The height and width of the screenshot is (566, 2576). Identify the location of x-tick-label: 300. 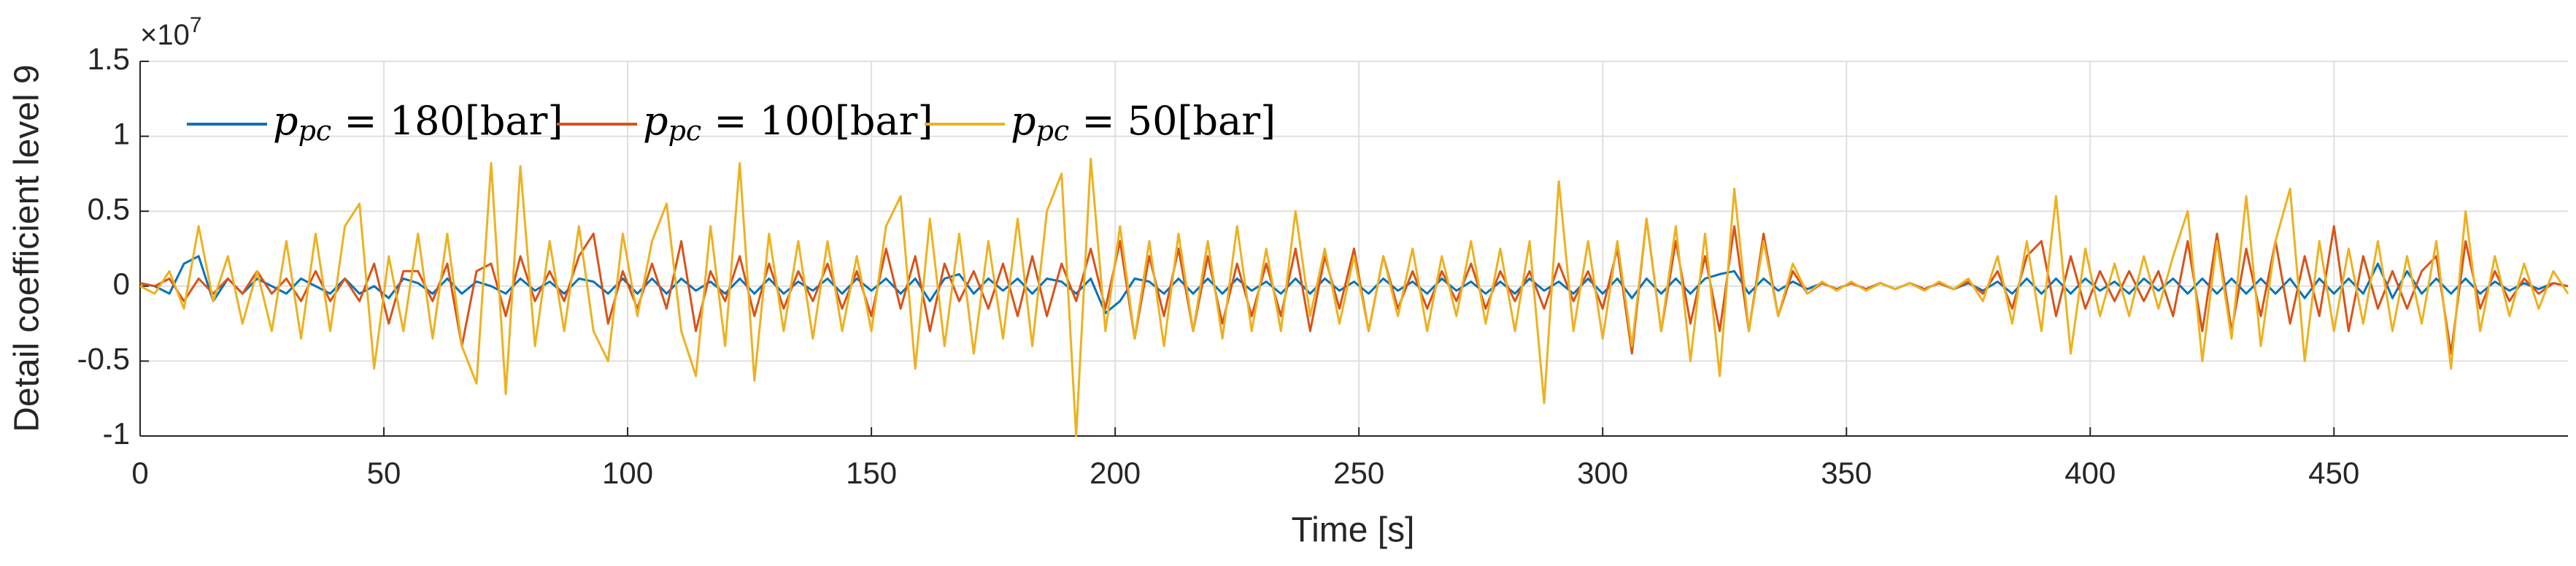
(1602, 473).